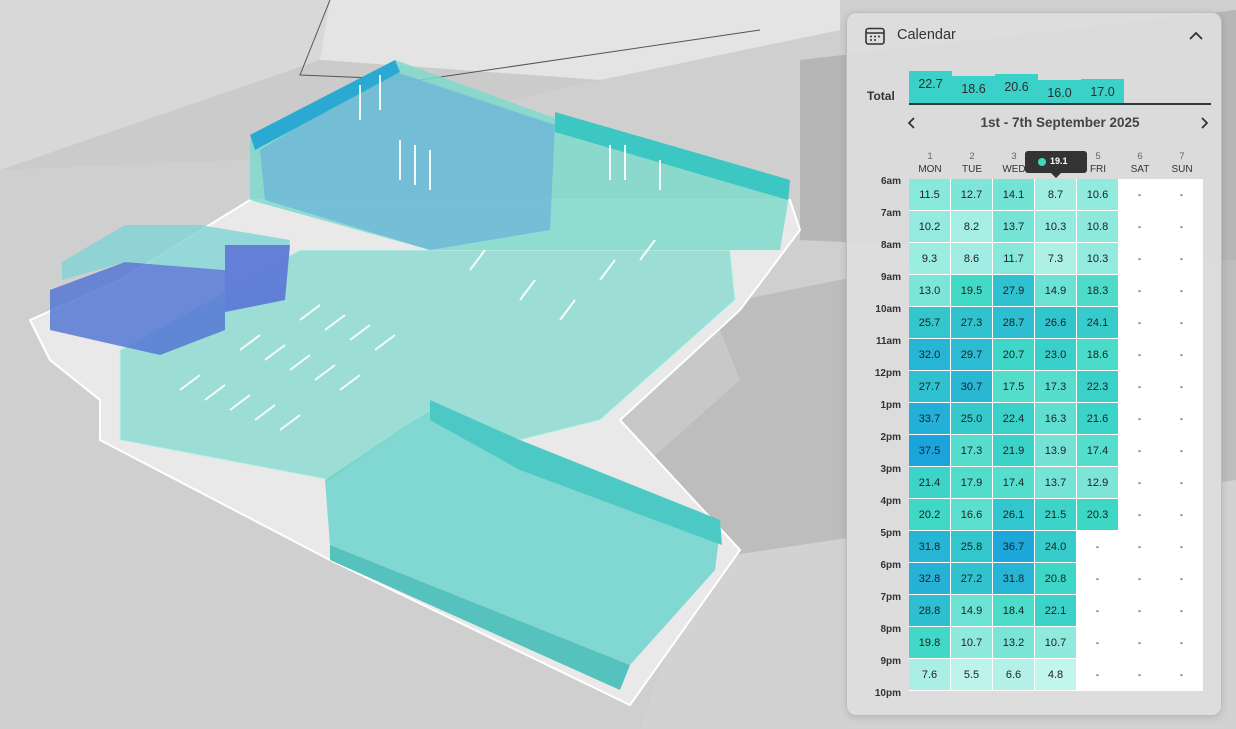 The image size is (1236, 729). I want to click on heatmap-cell: 27.7, so click(929, 386).